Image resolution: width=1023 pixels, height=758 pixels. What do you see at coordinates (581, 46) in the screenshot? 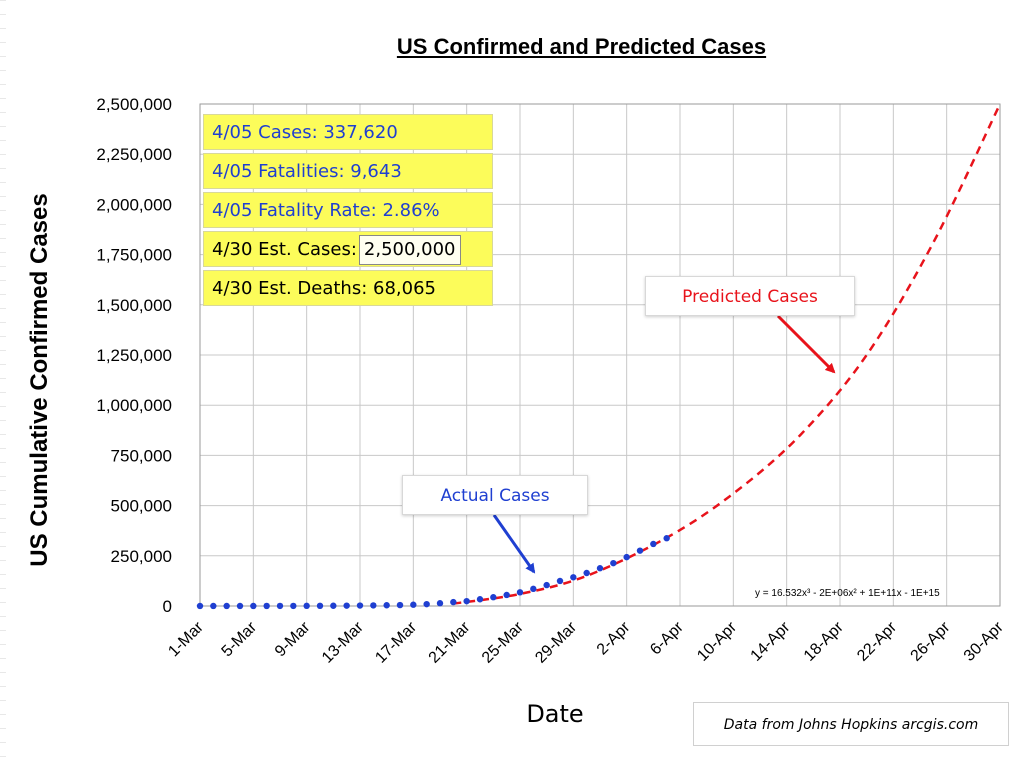
I see `chart-title: US Confirmed and Predicted Cases` at bounding box center [581, 46].